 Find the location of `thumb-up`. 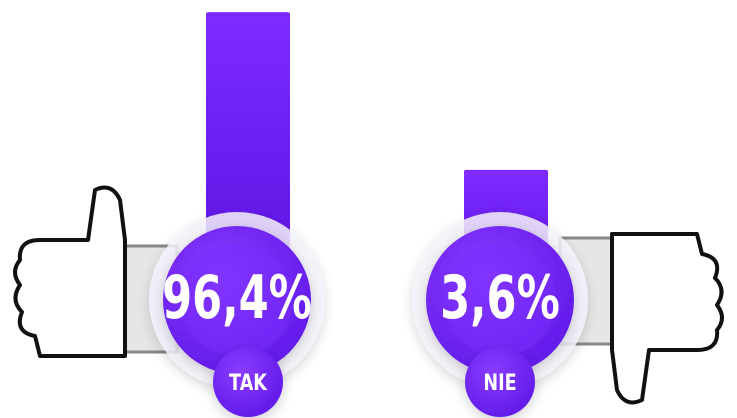

thumb-up is located at coordinates (96, 271).